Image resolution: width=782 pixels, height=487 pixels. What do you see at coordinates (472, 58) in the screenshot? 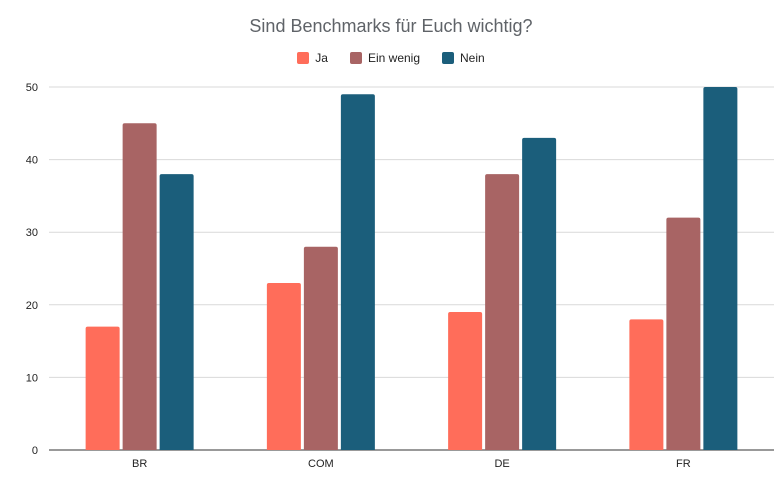
I see `legend-label-nein: Nein` at bounding box center [472, 58].